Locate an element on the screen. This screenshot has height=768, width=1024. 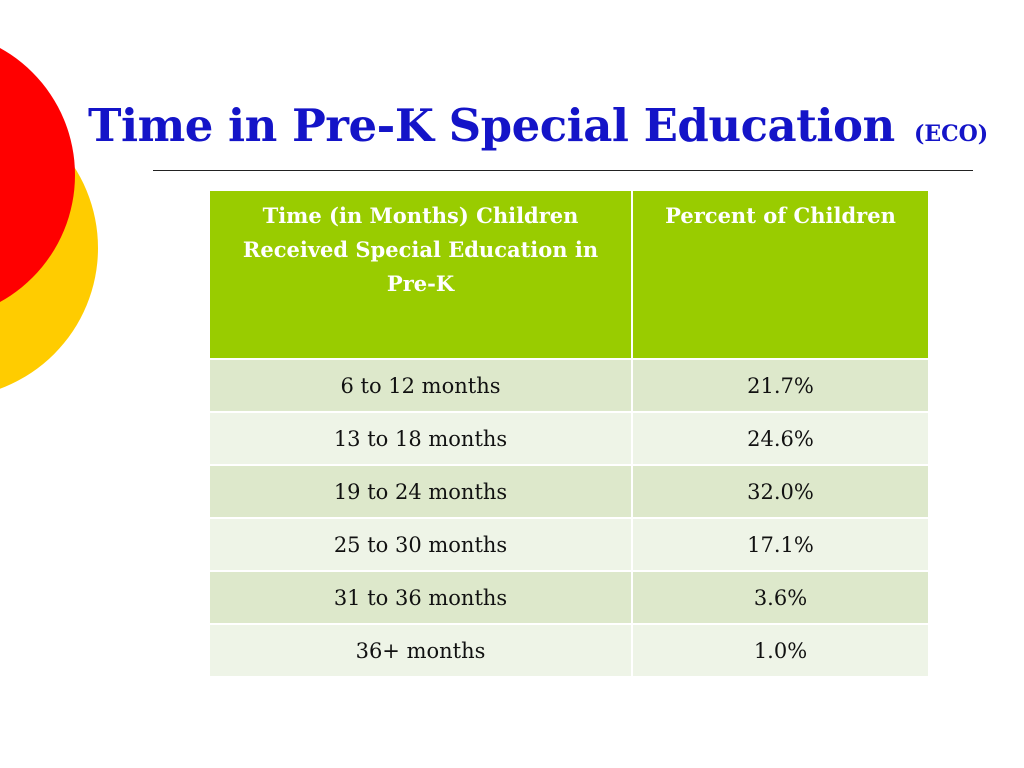
table-row: 13 to 18 months 24.6% is located at coordinates (569, 438).